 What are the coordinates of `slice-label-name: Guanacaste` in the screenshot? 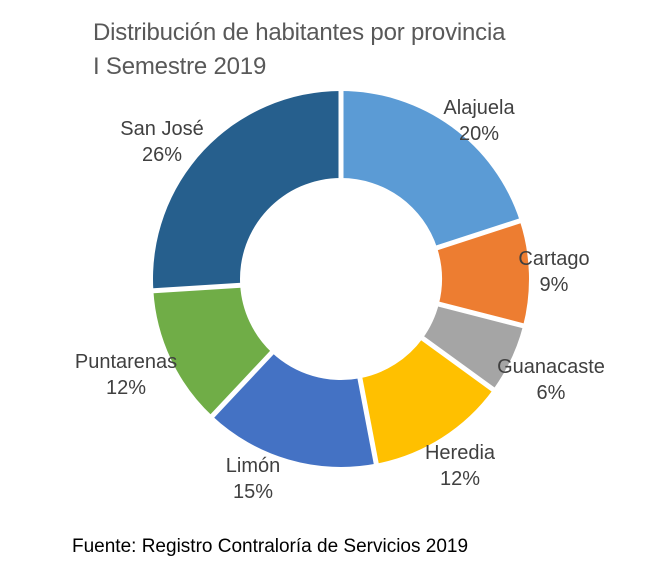 It's located at (551, 367).